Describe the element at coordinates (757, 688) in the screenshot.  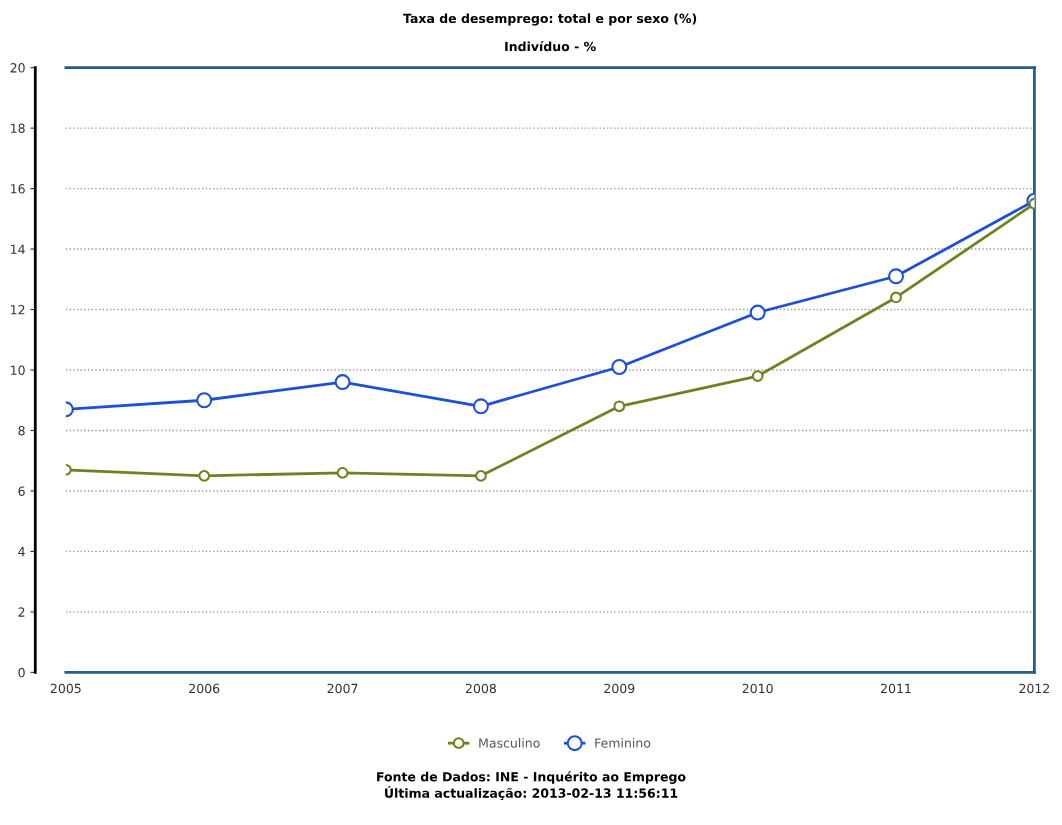
I see `x-tick-label: 2010` at that location.